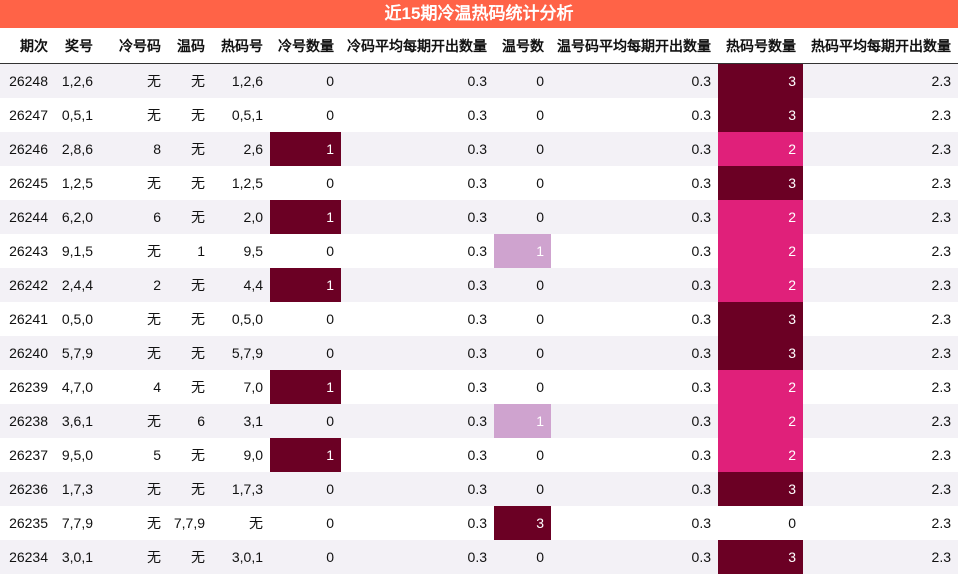  I want to click on table-row: 26242 2,4,4 2 无 4,4 1 0.3 0 0.3 2 2.3, so click(479, 285).